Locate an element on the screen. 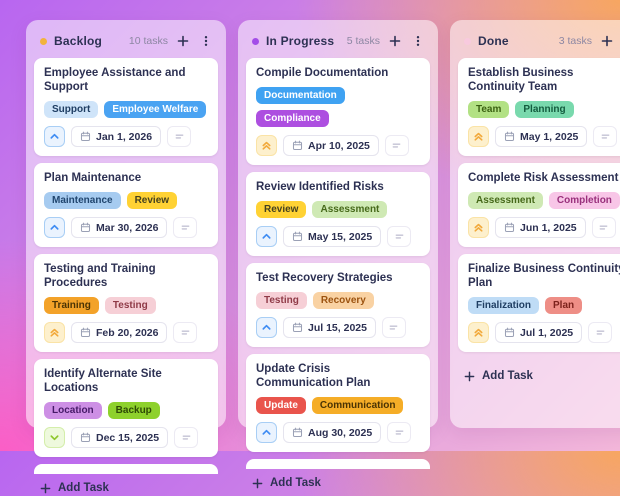  task-meta: Mar 30, 2026 is located at coordinates (126, 227).